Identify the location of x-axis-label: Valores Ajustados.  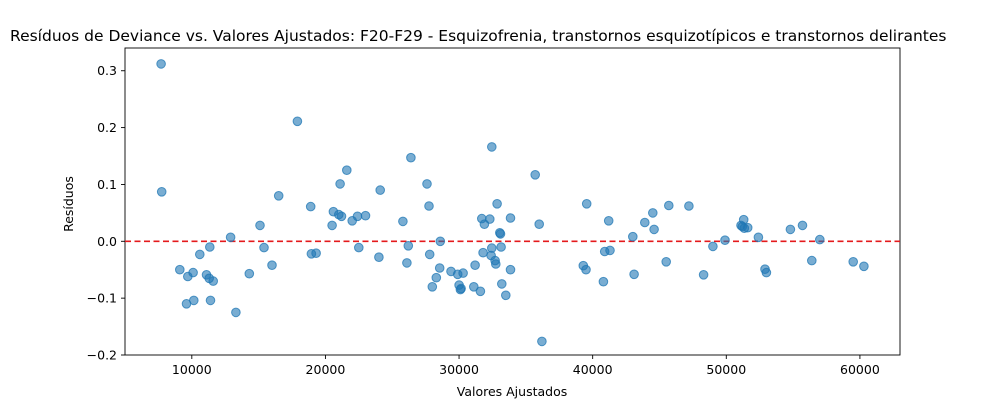
(512, 391).